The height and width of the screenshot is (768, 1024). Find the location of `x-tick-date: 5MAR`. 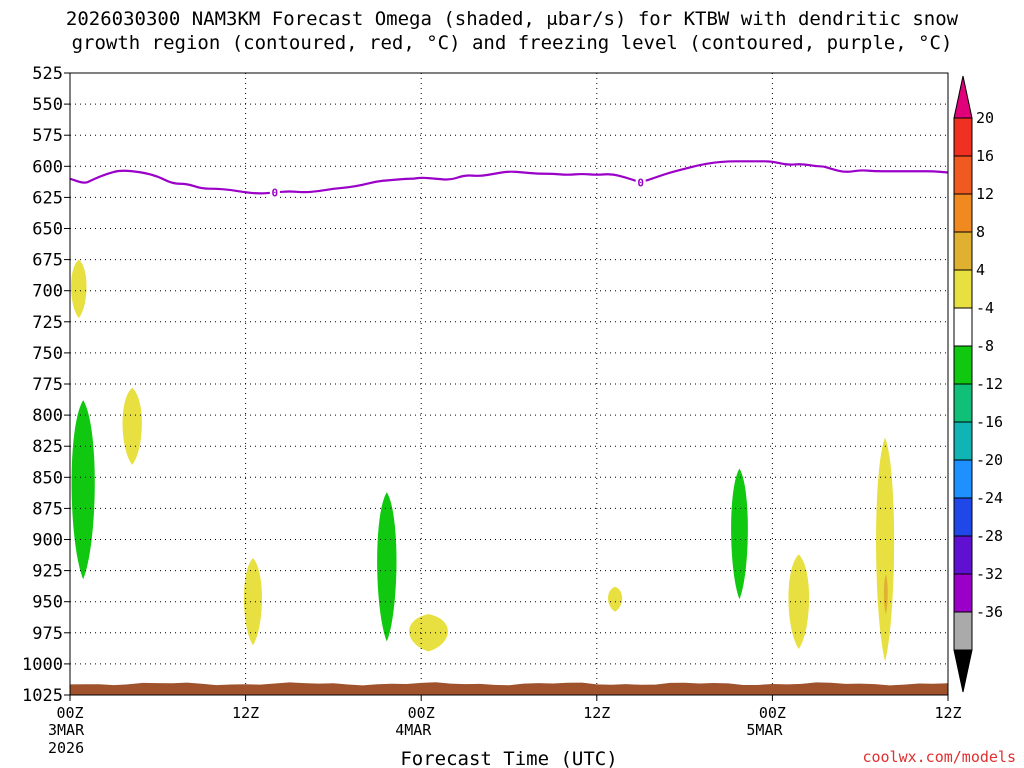

x-tick-date: 5MAR is located at coordinates (764, 730).